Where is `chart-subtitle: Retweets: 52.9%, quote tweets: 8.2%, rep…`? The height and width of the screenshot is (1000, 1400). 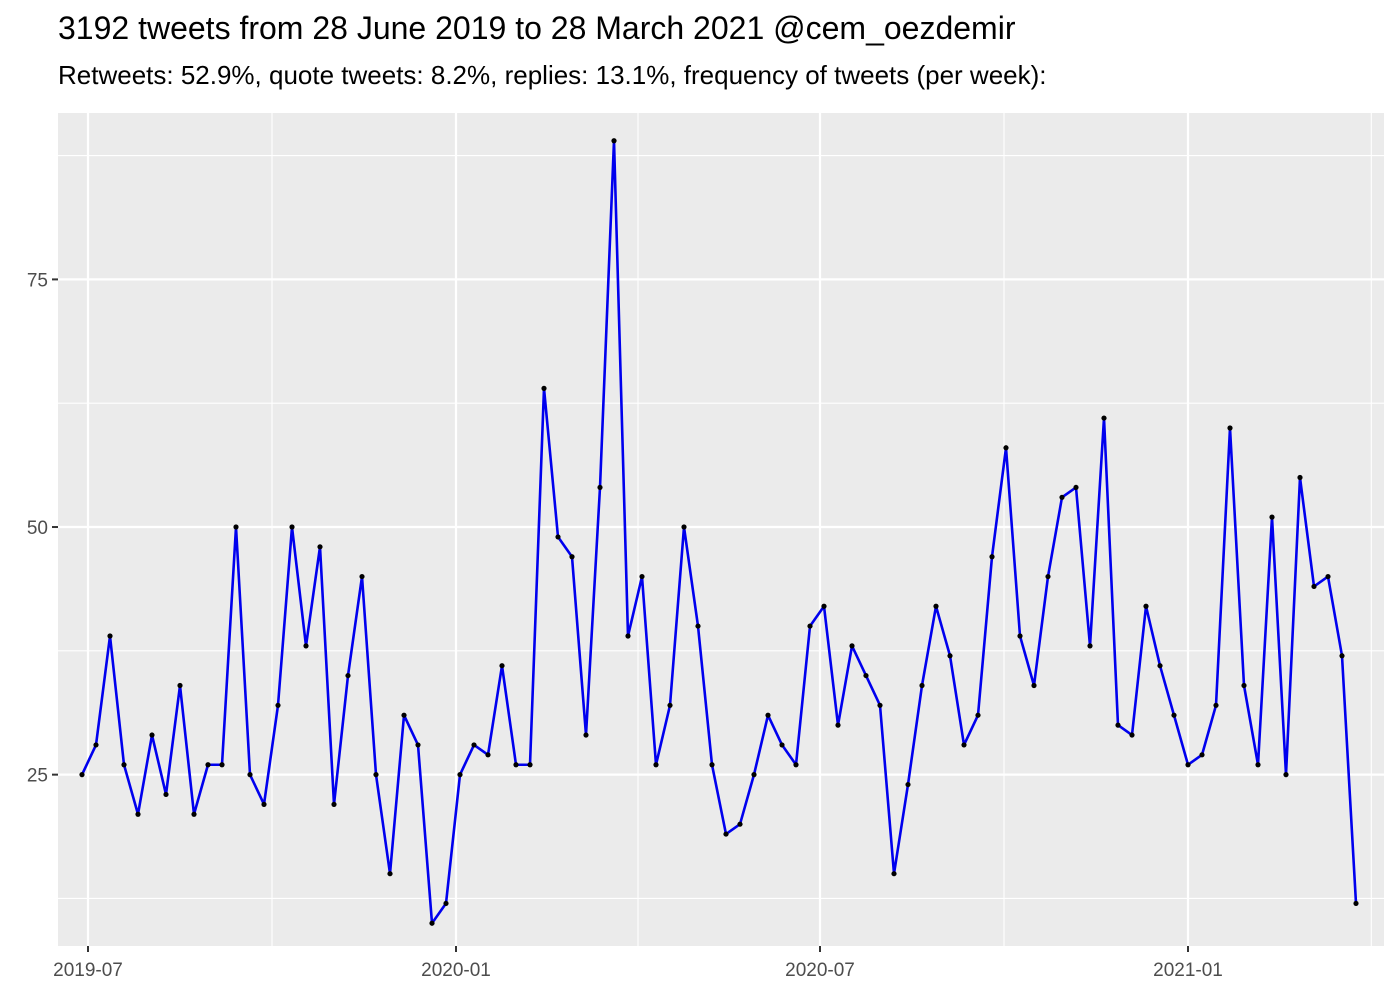
chart-subtitle: Retweets: 52.9%, quote tweets: 8.2%, rep… is located at coordinates (552, 75).